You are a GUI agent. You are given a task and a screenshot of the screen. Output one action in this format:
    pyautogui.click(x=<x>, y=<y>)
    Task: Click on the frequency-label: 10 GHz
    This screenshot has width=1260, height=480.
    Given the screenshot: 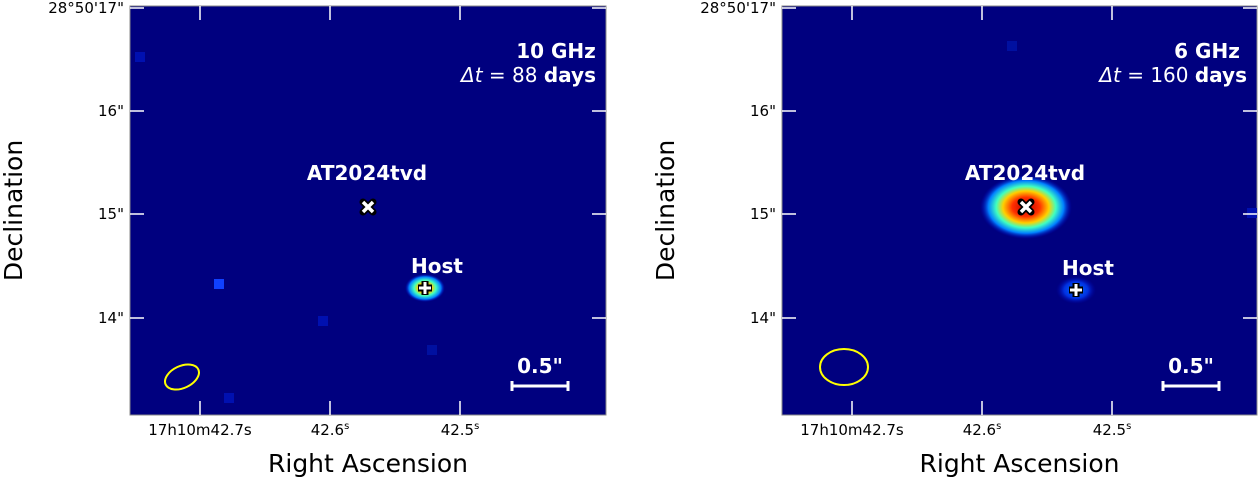 What is the action you would take?
    pyautogui.click(x=556, y=51)
    